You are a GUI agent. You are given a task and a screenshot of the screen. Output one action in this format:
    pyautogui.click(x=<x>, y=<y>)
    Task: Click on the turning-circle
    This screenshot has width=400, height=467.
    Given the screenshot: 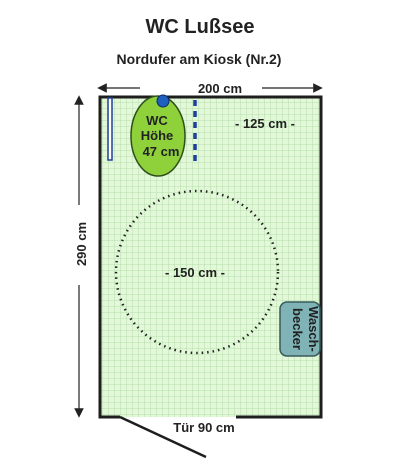 What is the action you would take?
    pyautogui.click(x=197, y=272)
    